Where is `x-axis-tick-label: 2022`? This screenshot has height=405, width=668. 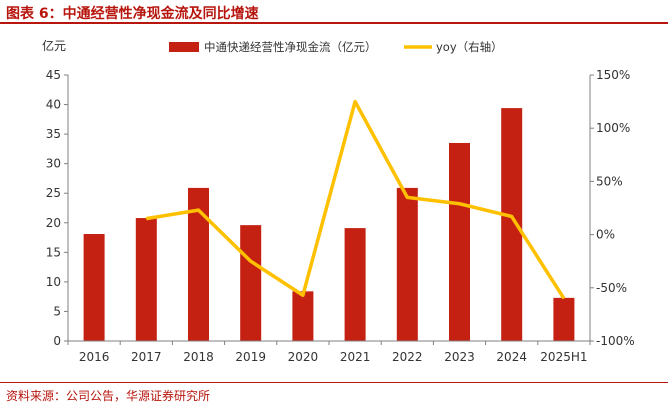 x-axis-tick-label: 2022 is located at coordinates (407, 357).